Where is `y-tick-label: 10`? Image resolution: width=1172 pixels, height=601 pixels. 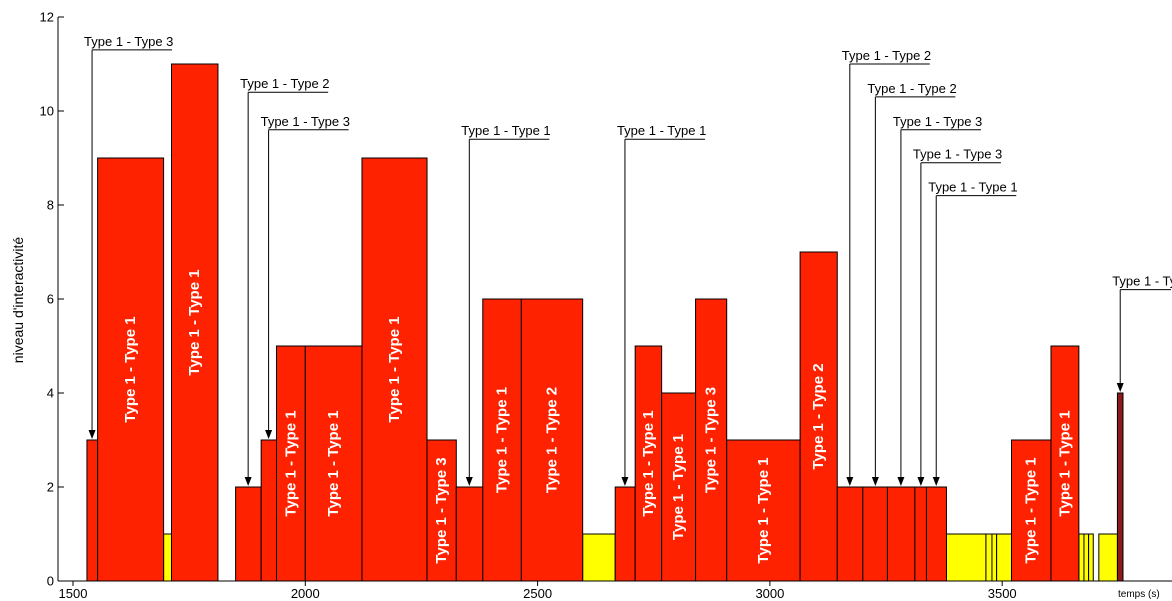 y-tick-label: 10 is located at coordinates (47, 111).